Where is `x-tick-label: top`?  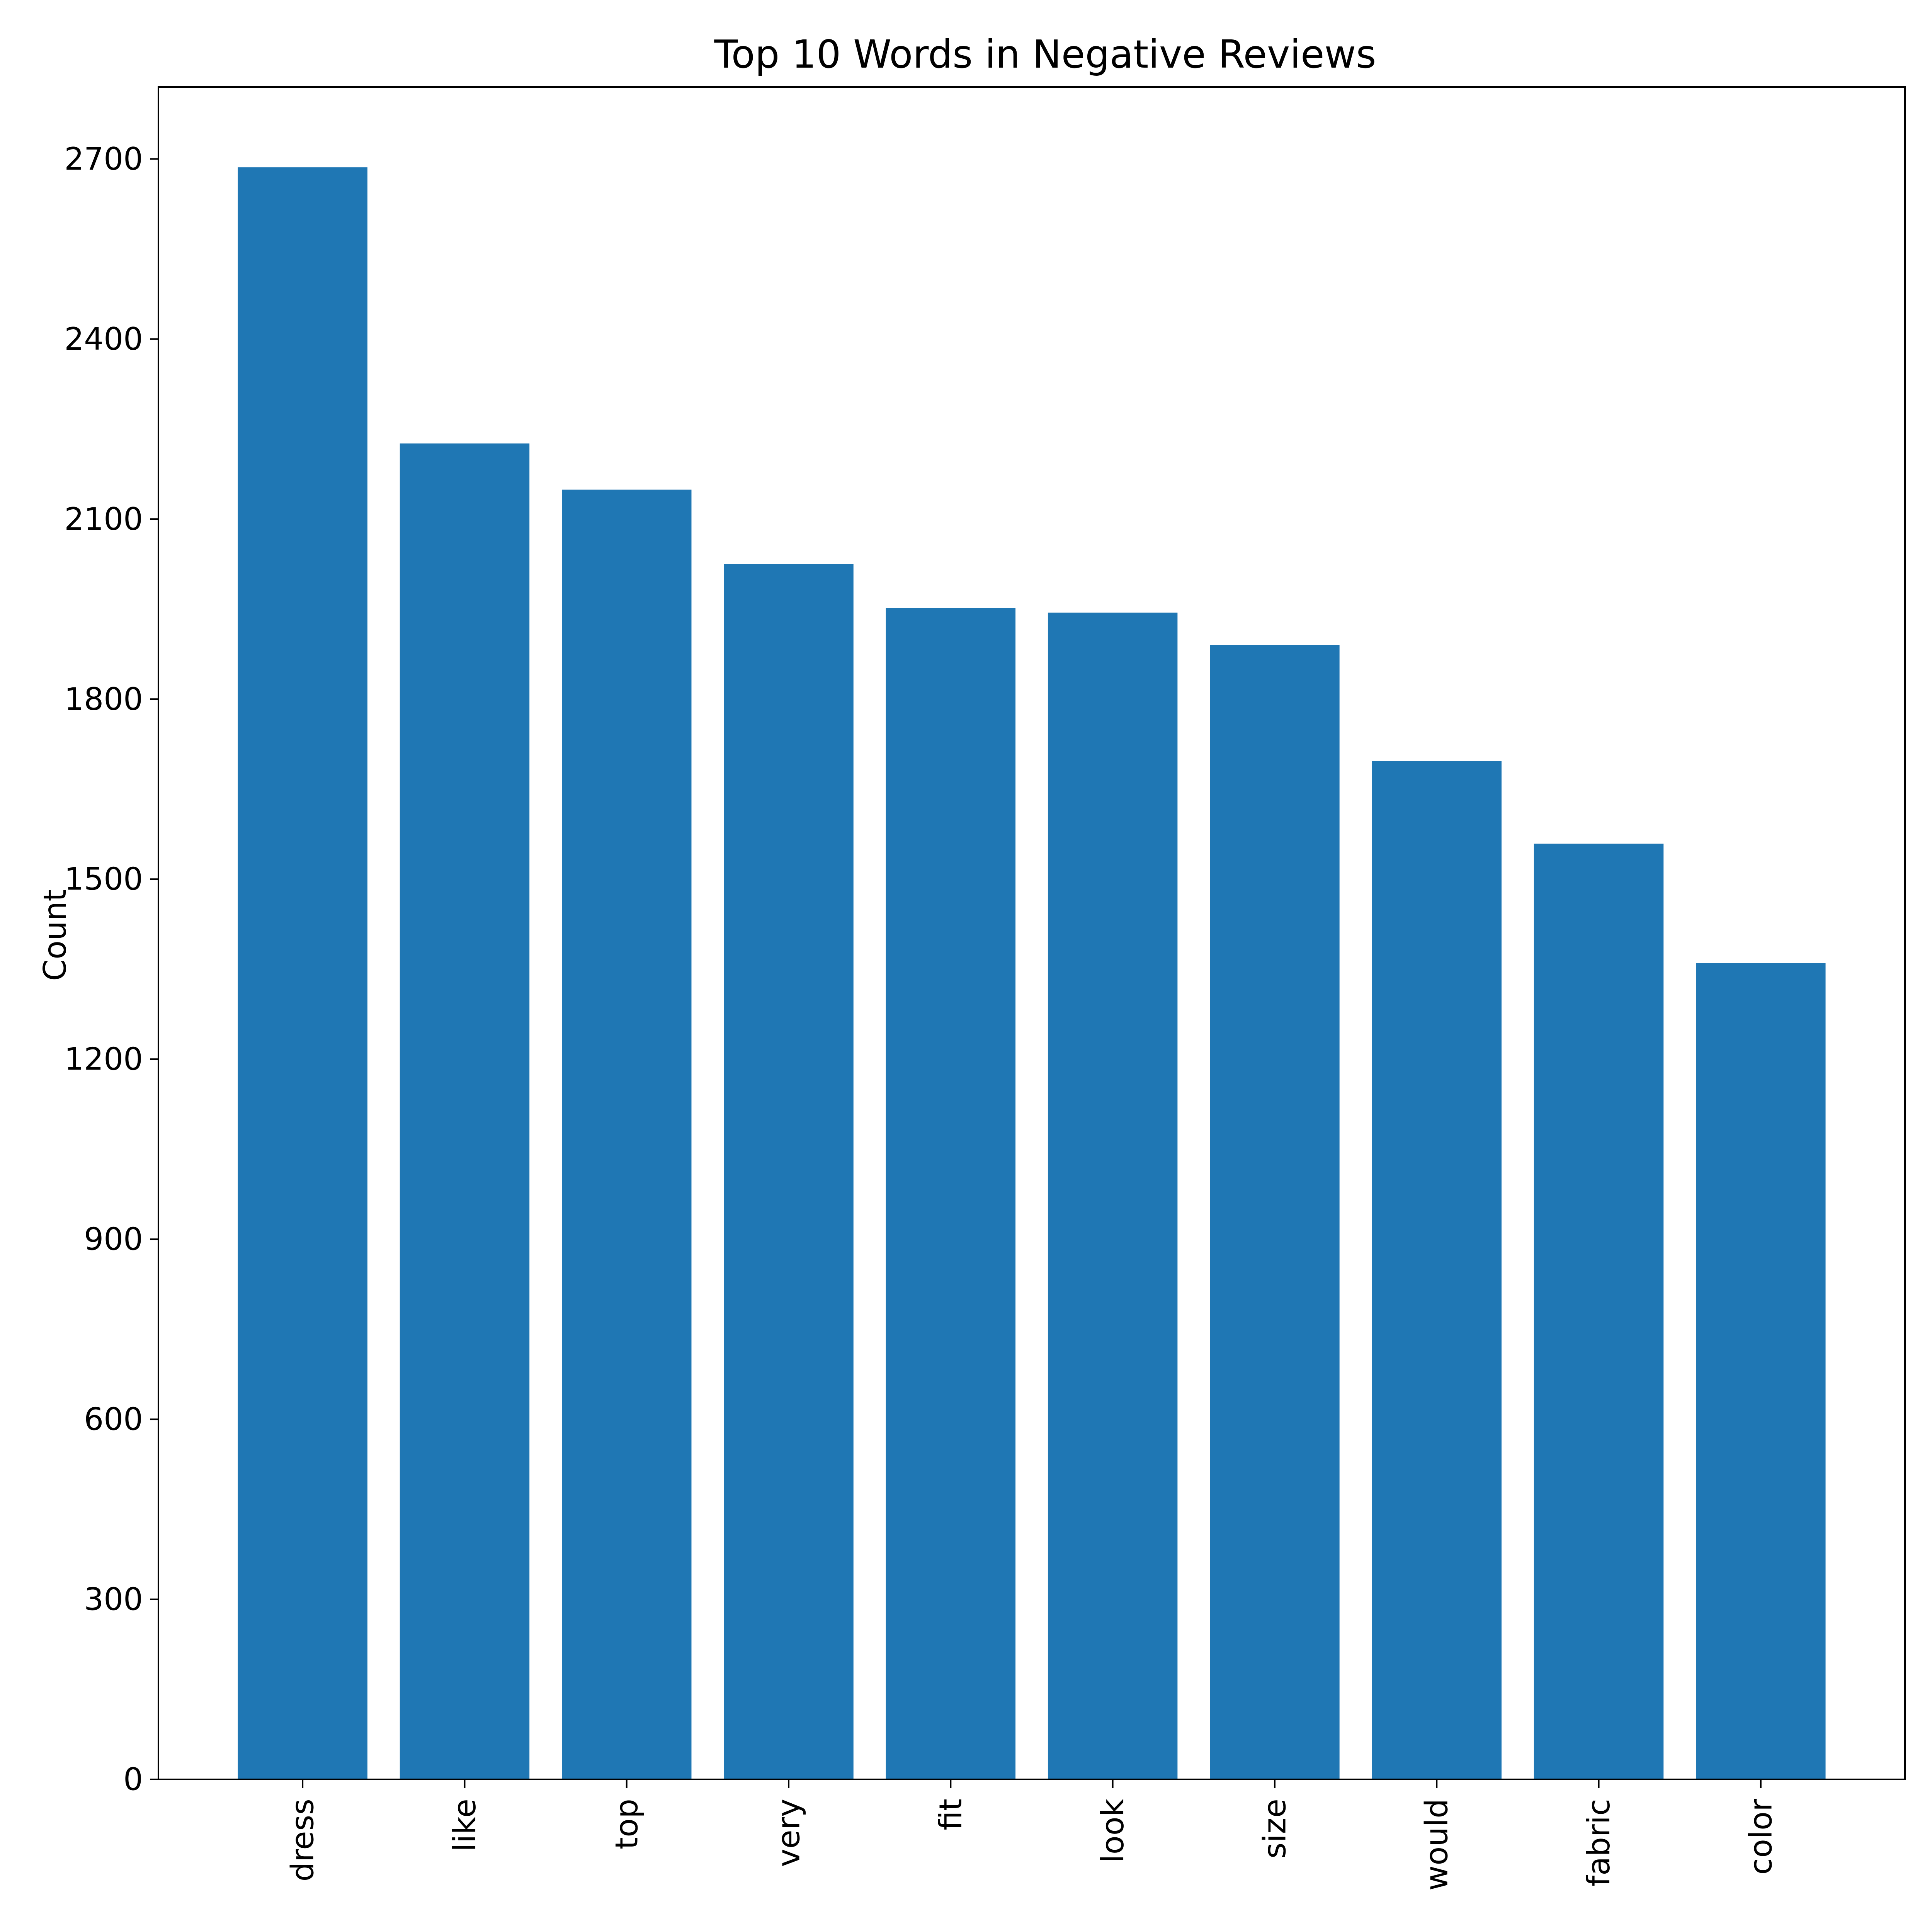 x-tick-label: top is located at coordinates (627, 1824).